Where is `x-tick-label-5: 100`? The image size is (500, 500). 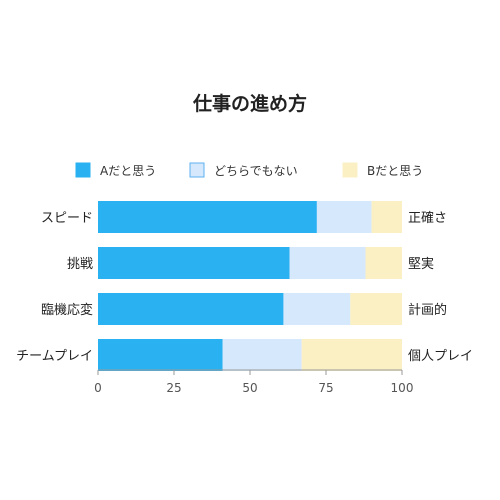 x-tick-label-5: 100 is located at coordinates (402, 388).